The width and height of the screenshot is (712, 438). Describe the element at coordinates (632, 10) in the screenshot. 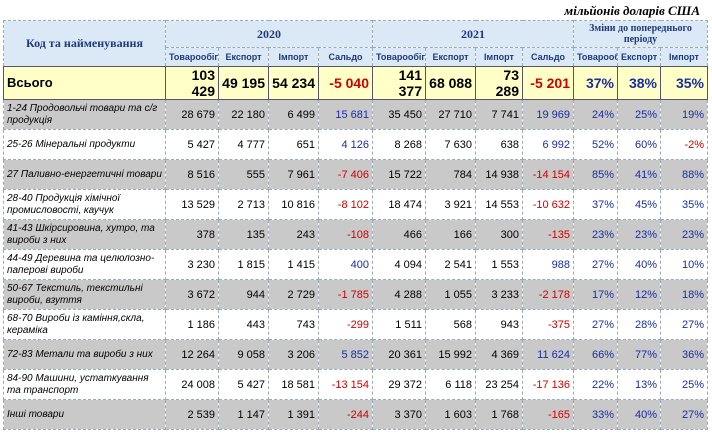

I see `unit-note: мільйонів доларів США` at that location.